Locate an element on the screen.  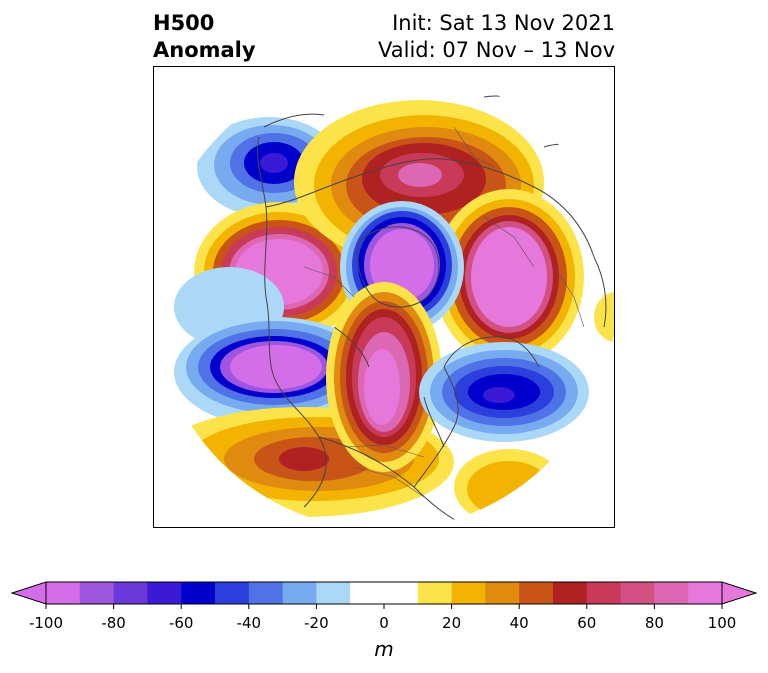
positive-anomaly-edge is located at coordinates (604, 317).